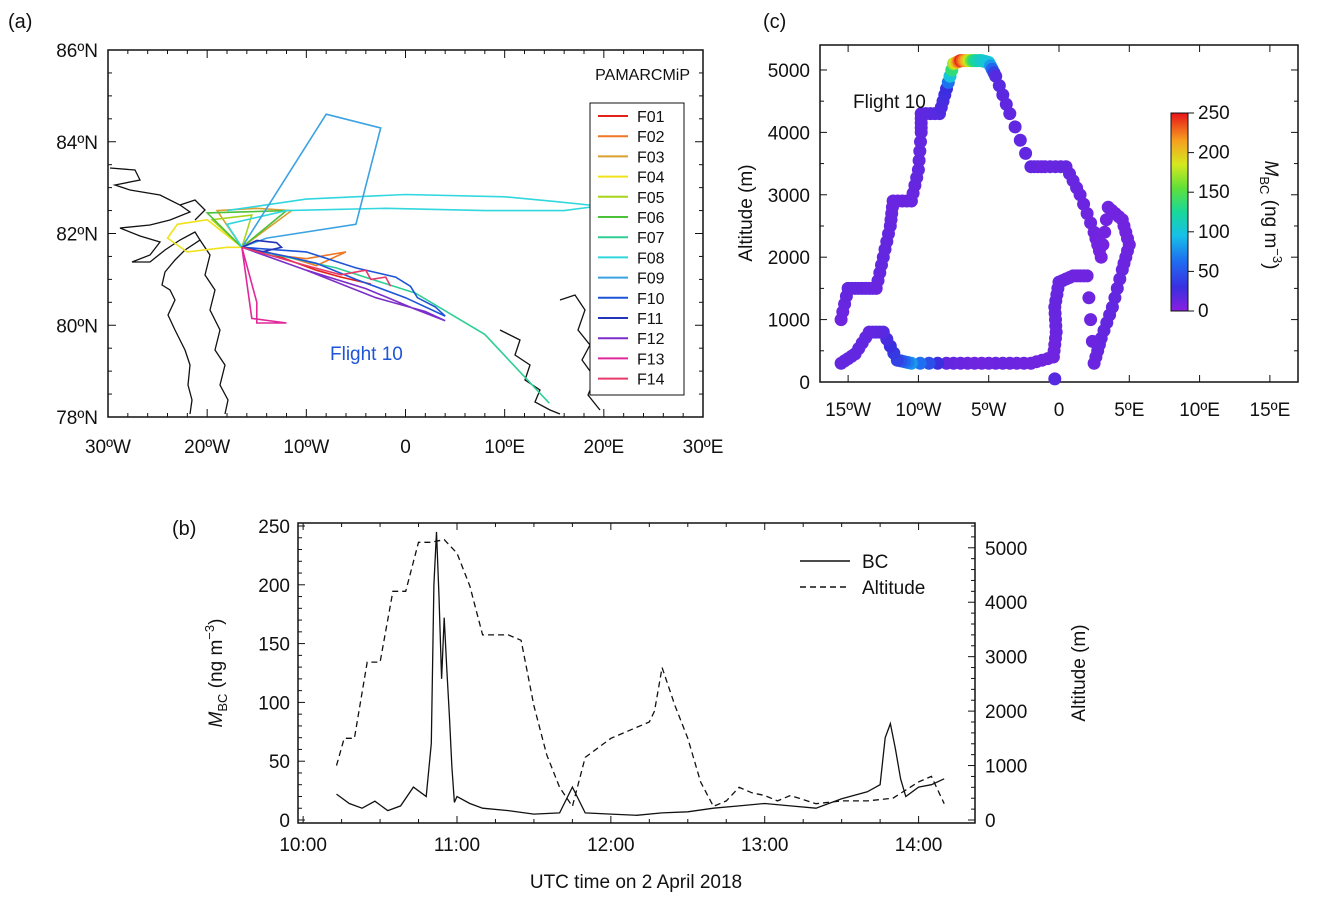  Describe the element at coordinates (1006, 767) in the screenshot. I see `y-right-tick-label: 1000` at that location.